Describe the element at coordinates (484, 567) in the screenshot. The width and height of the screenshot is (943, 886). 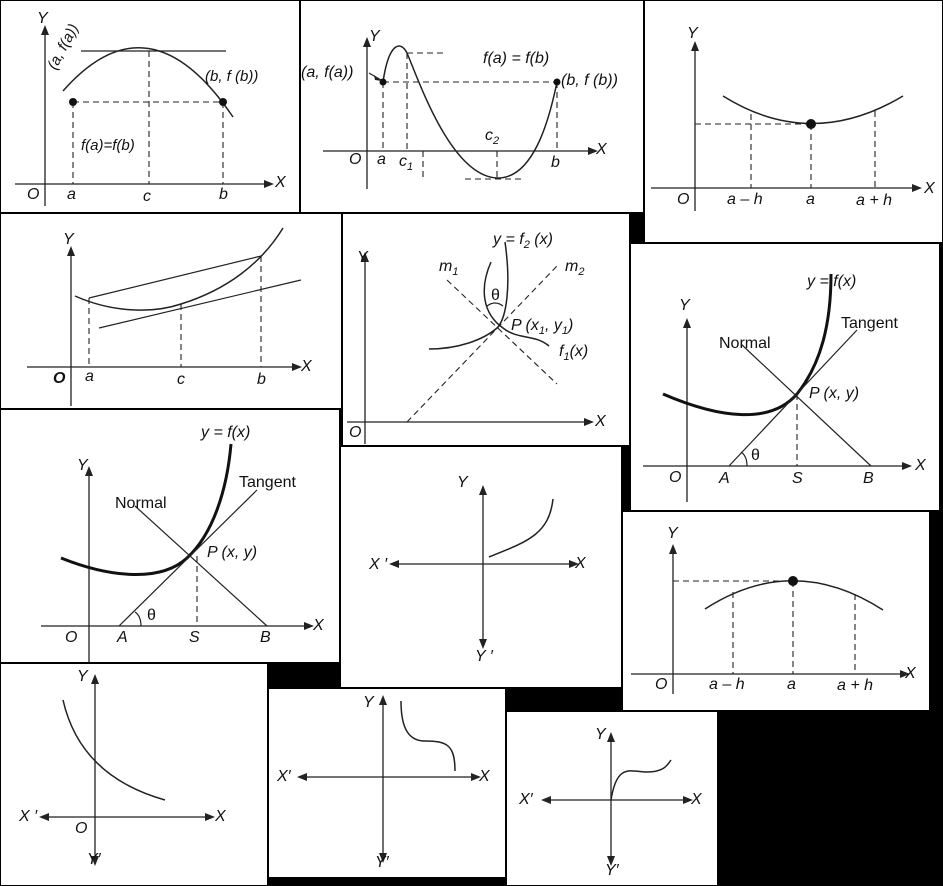
I see `increasing-function-graph` at that location.